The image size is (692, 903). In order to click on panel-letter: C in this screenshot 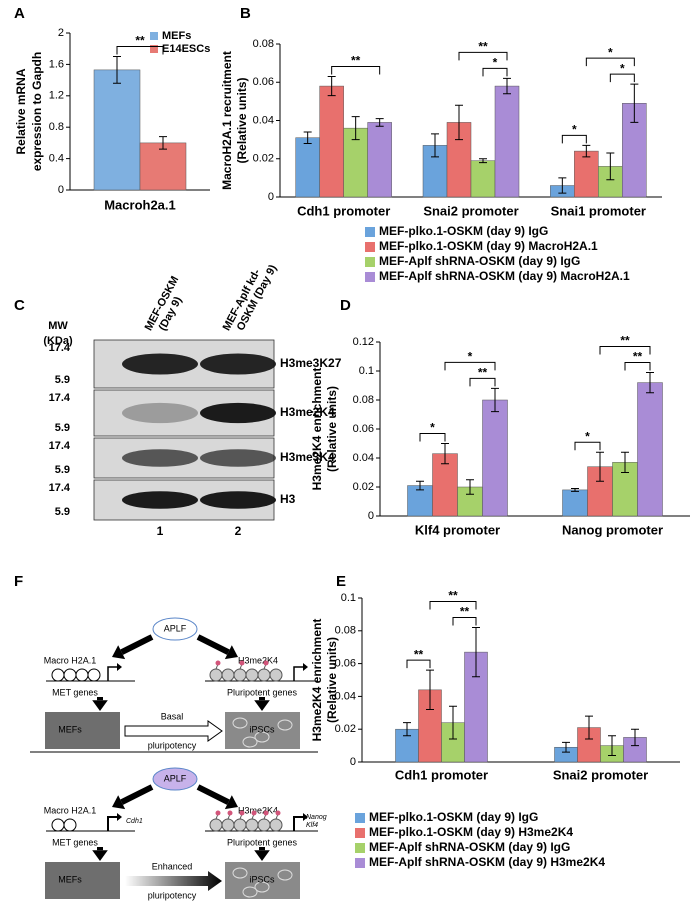, I will do `click(19, 305)`.